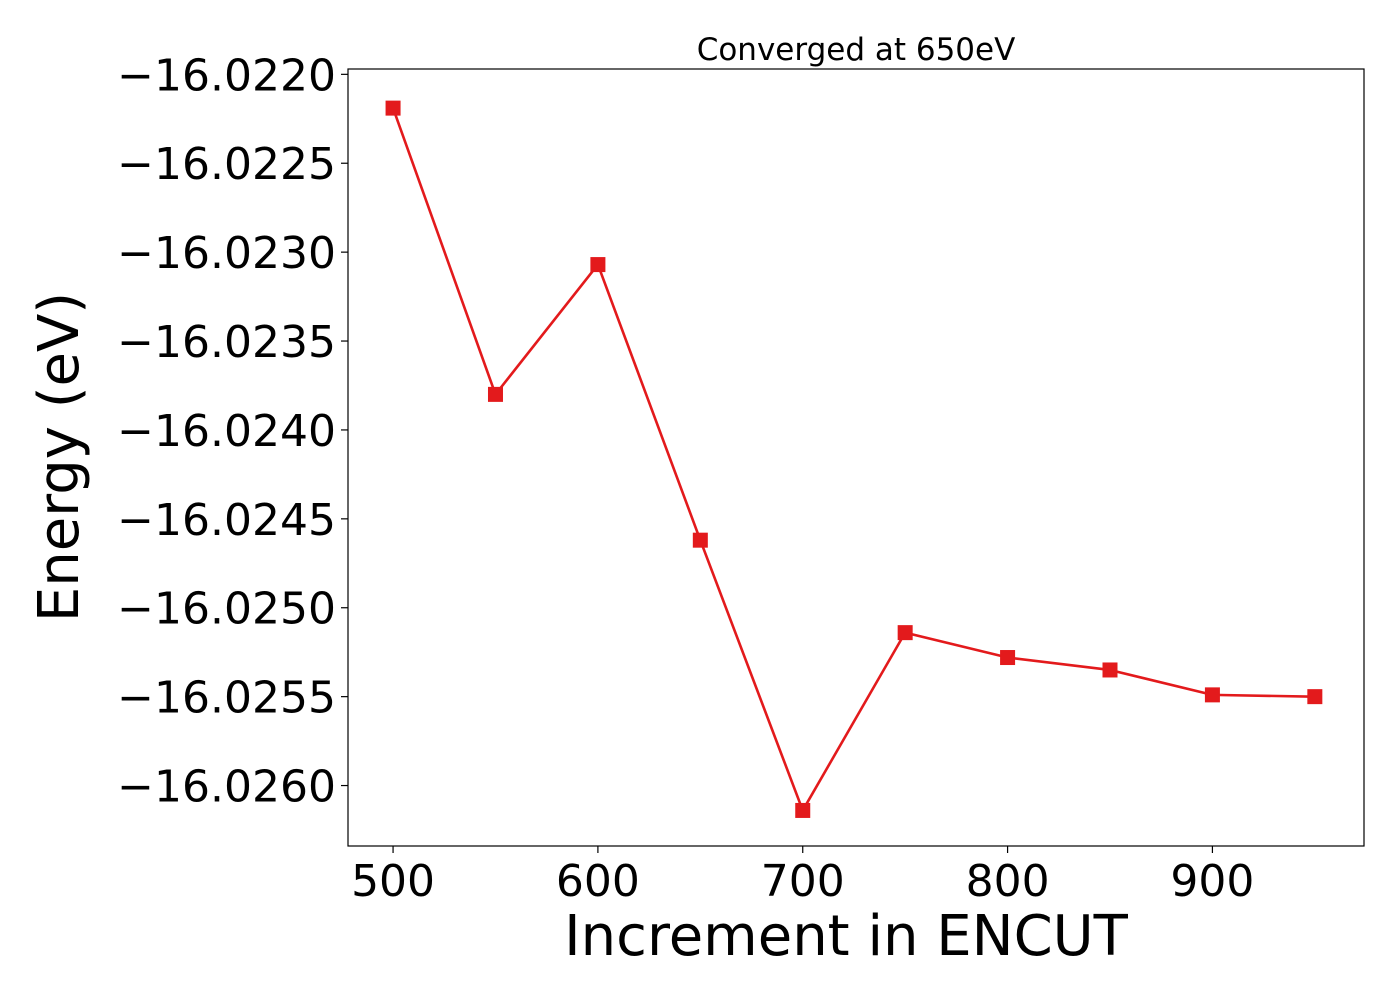  What do you see at coordinates (226, 520) in the screenshot?
I see `y-tick-label: −16.0245` at bounding box center [226, 520].